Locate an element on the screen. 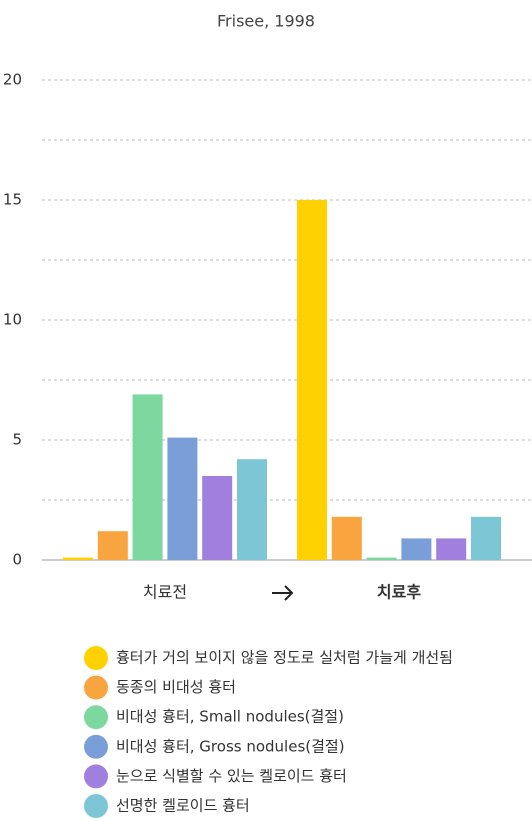  y-tick-label: 15 is located at coordinates (12, 200).